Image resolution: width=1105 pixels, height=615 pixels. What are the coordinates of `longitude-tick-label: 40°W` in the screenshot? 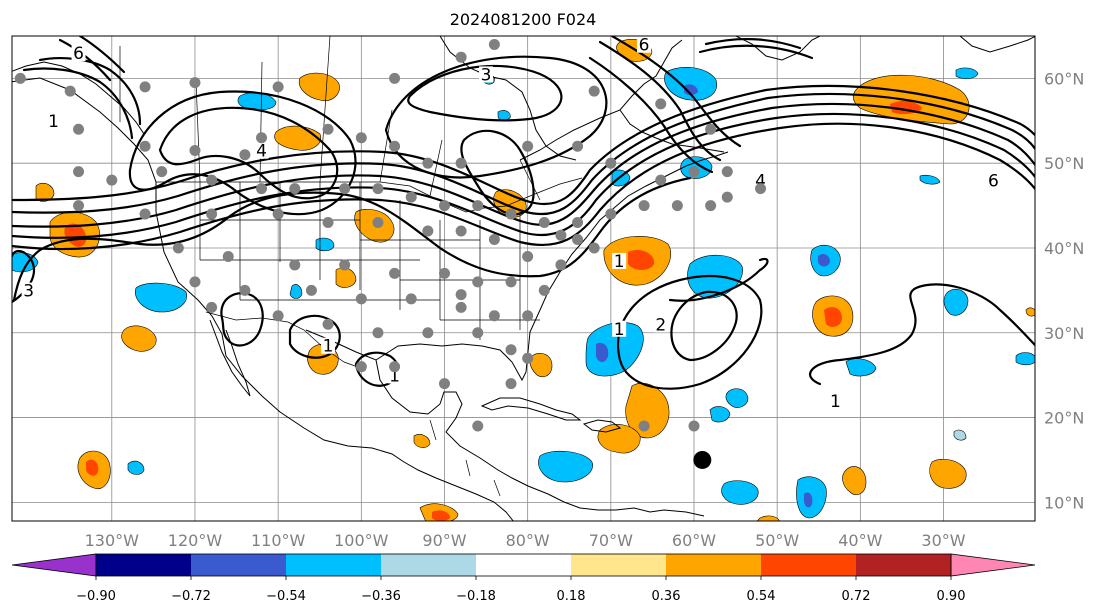 It's located at (860, 540).